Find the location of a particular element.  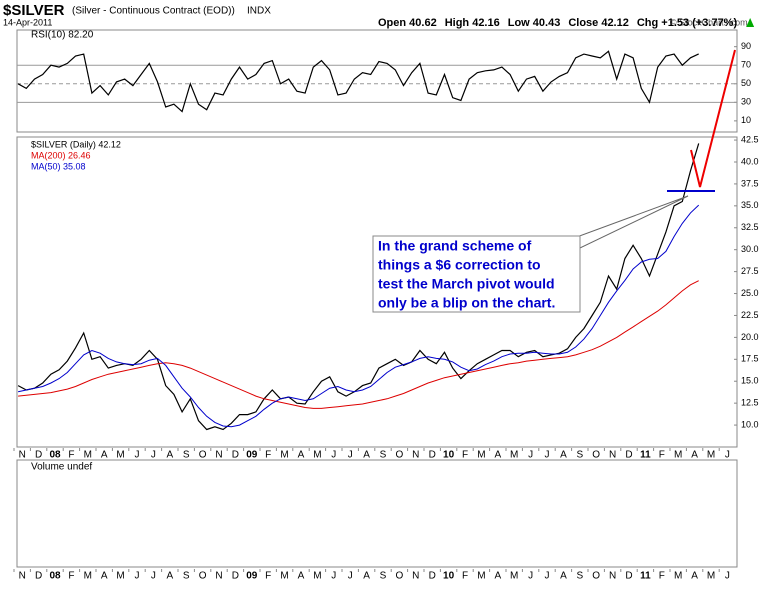

quote-item: High 42.16 is located at coordinates (472, 23).